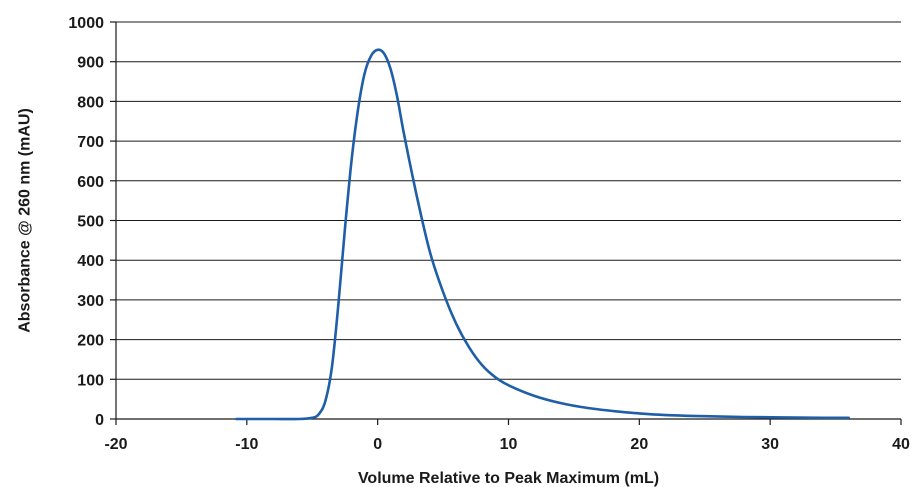 The height and width of the screenshot is (487, 913). What do you see at coordinates (90, 301) in the screenshot?
I see `y-tick-label: 300` at bounding box center [90, 301].